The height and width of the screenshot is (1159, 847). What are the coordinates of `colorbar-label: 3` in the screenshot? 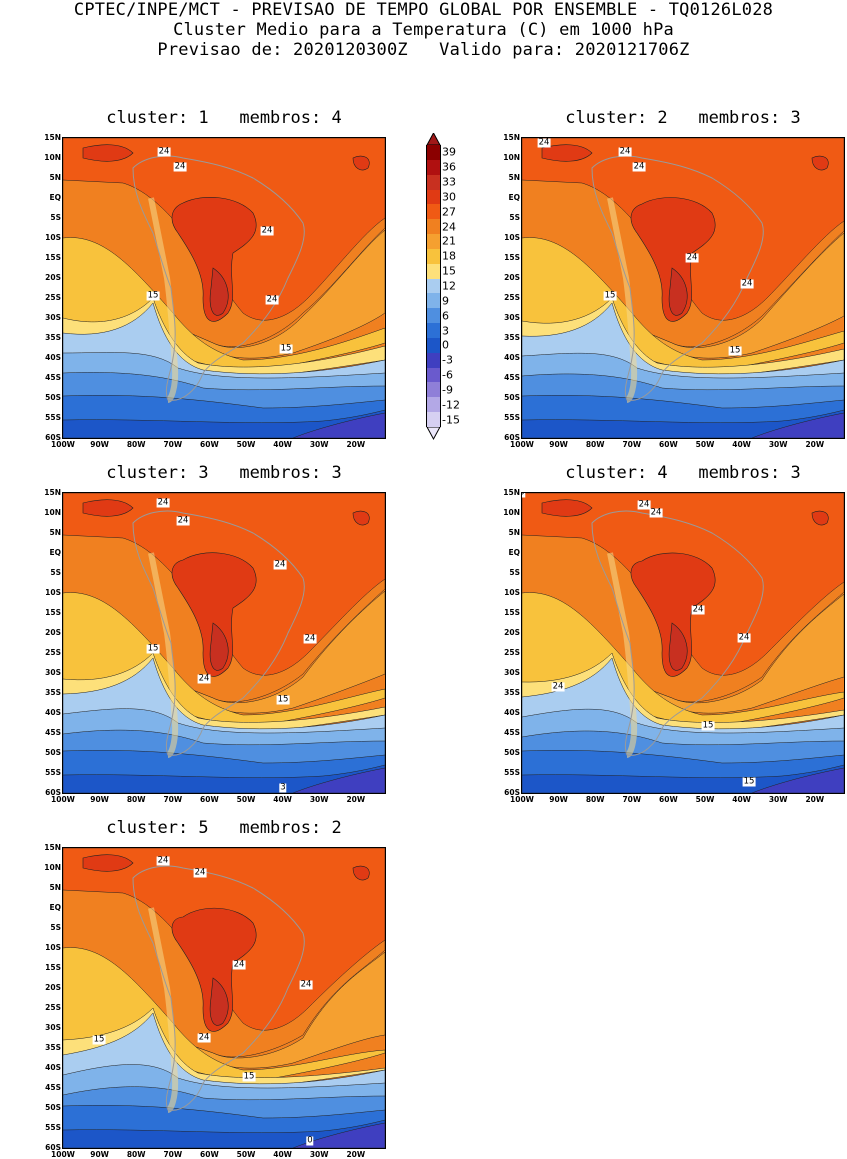 It's located at (445, 331).